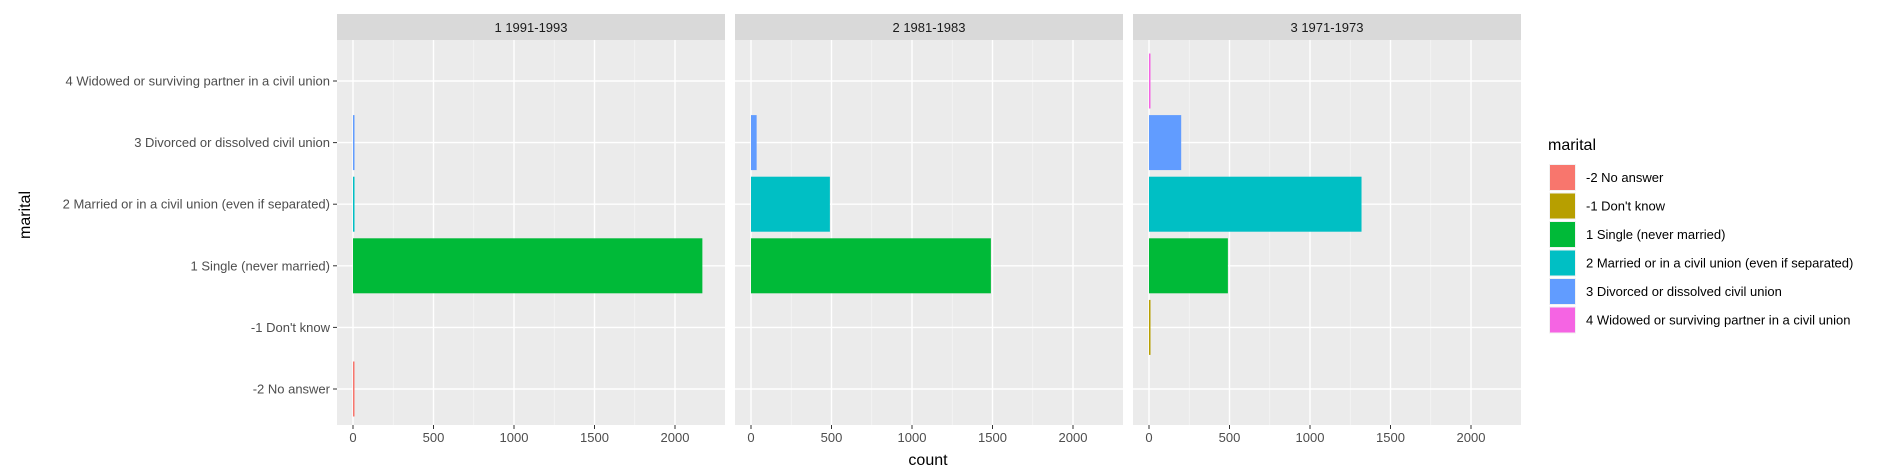  I want to click on y-tick-label: 3 Divorced or dissolved civil union, so click(232, 142).